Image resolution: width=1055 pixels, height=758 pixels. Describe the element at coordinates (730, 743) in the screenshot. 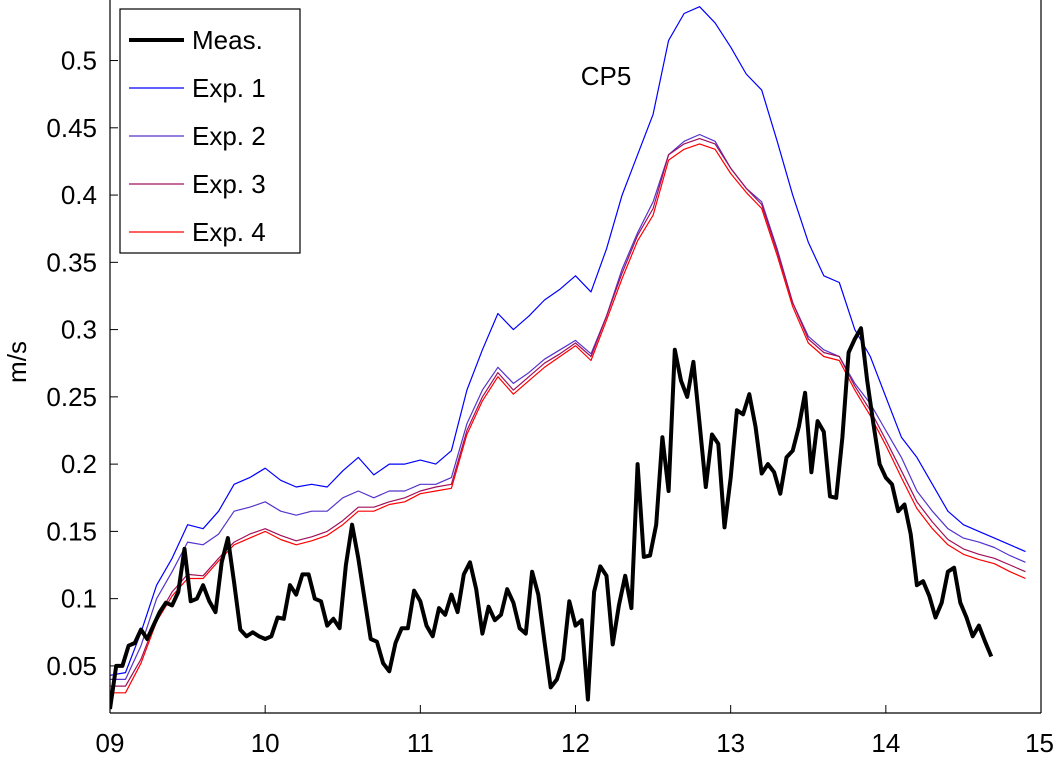

I see `x-tick-label: 13` at that location.